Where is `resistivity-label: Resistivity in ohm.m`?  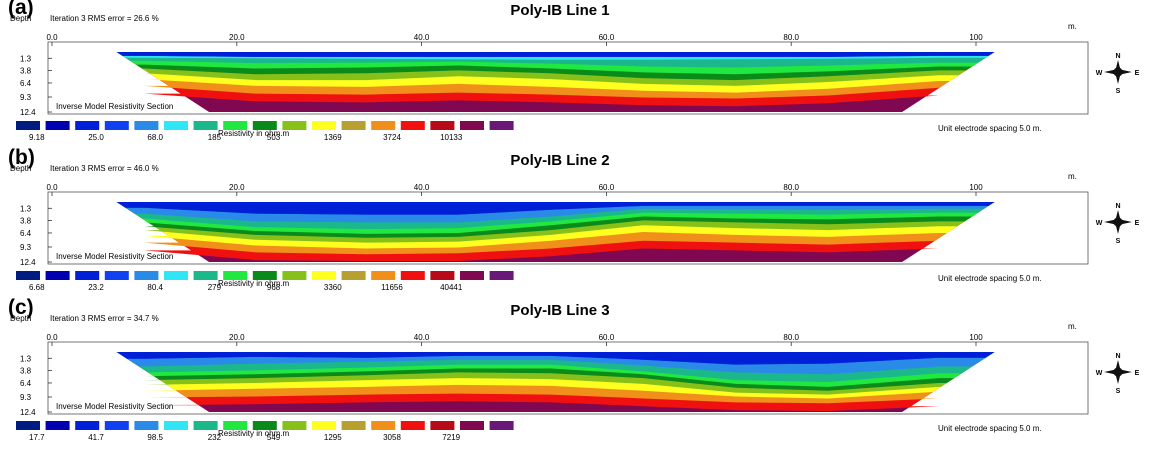
resistivity-label: Resistivity in ohm.m is located at coordinates (254, 433).